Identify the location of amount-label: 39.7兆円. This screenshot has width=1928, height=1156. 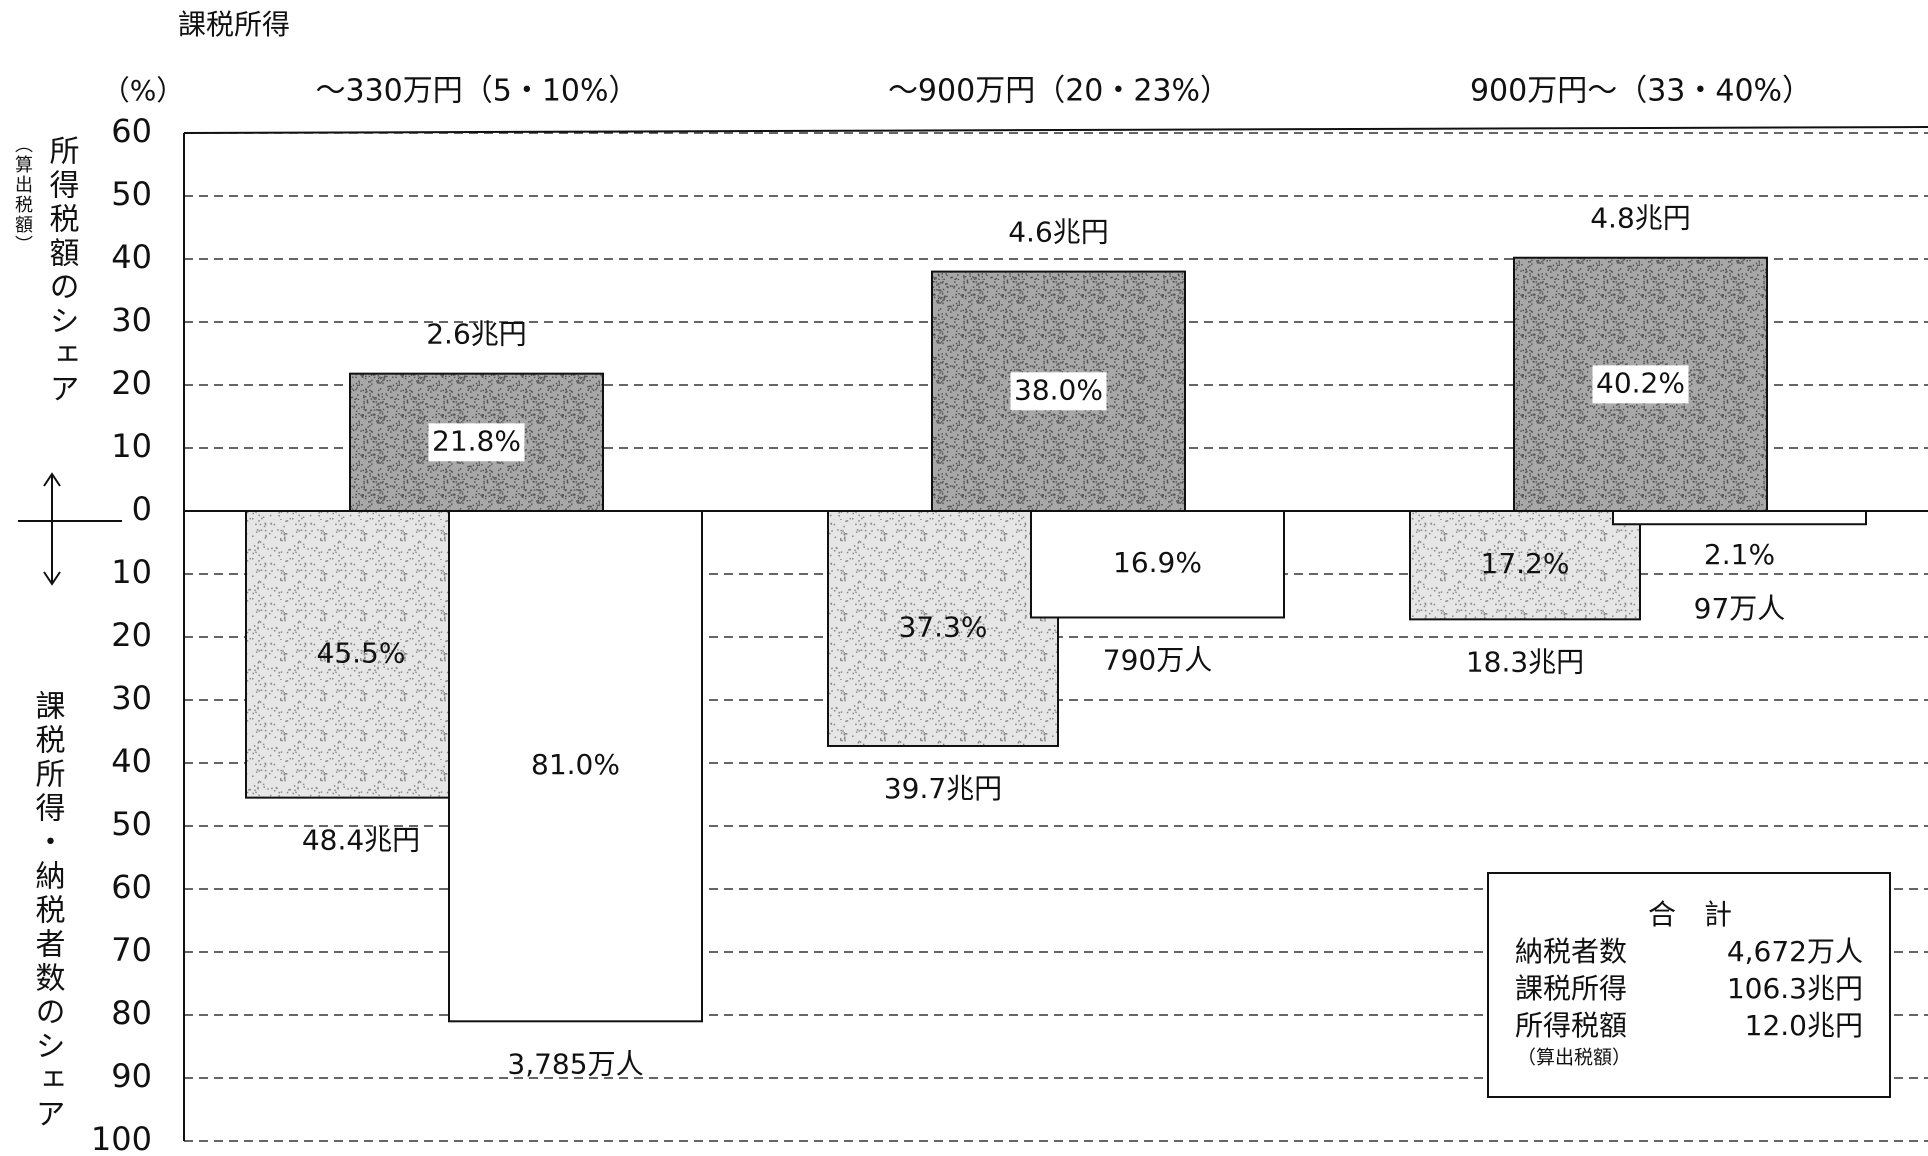
(943, 788).